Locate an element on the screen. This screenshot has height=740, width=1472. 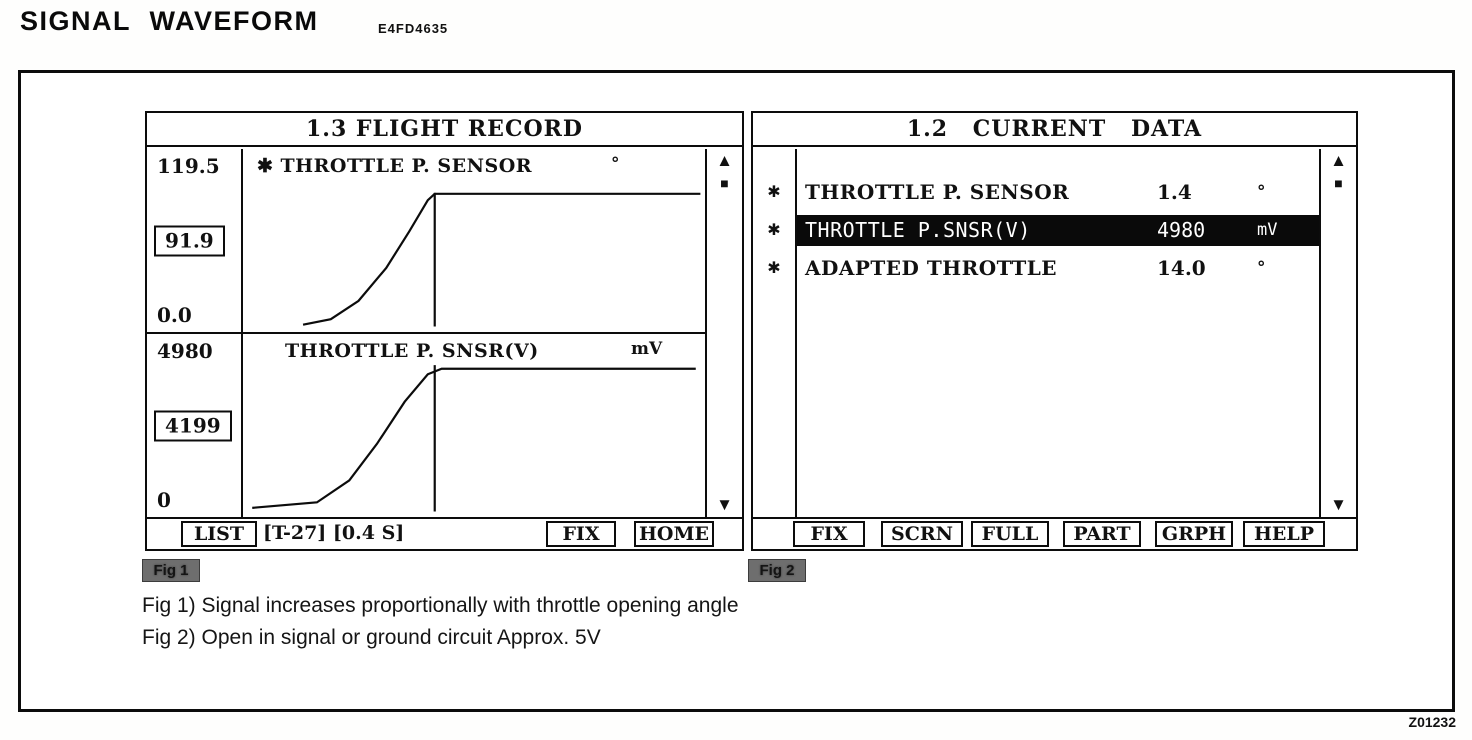
data-row: ✱ ADAPTED THROTTLE 14.0 ° is located at coordinates (1036, 268).